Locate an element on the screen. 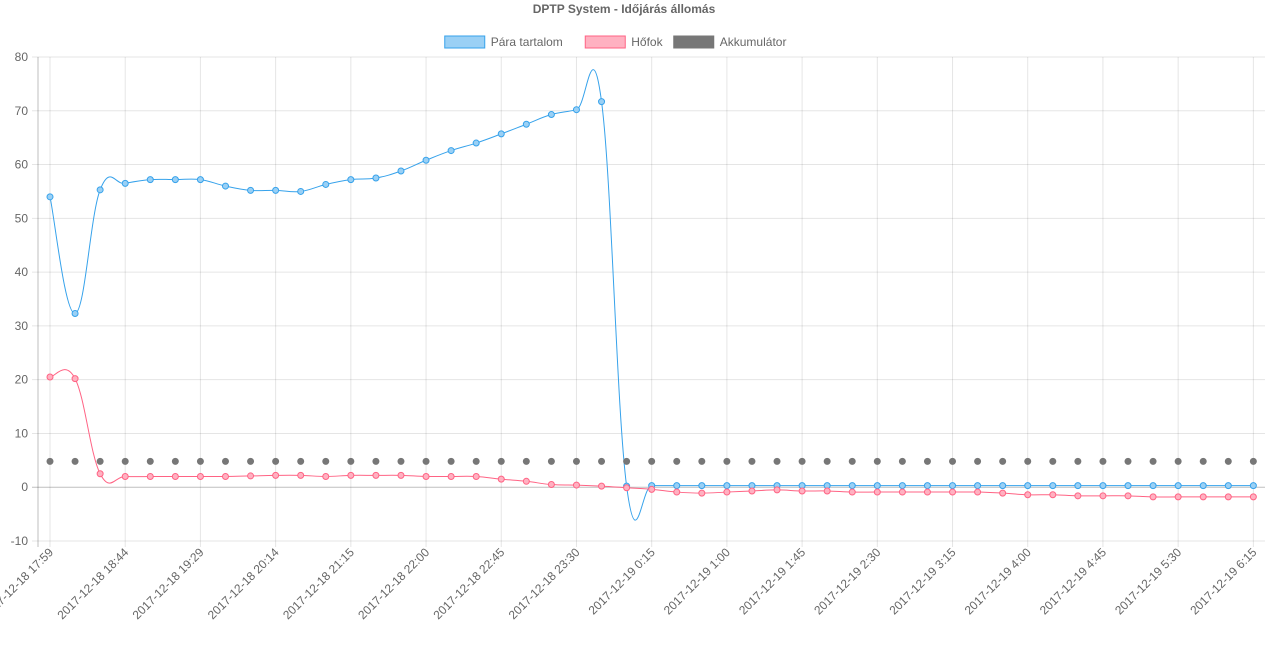  y-tick-label: 80 is located at coordinates (22, 57).